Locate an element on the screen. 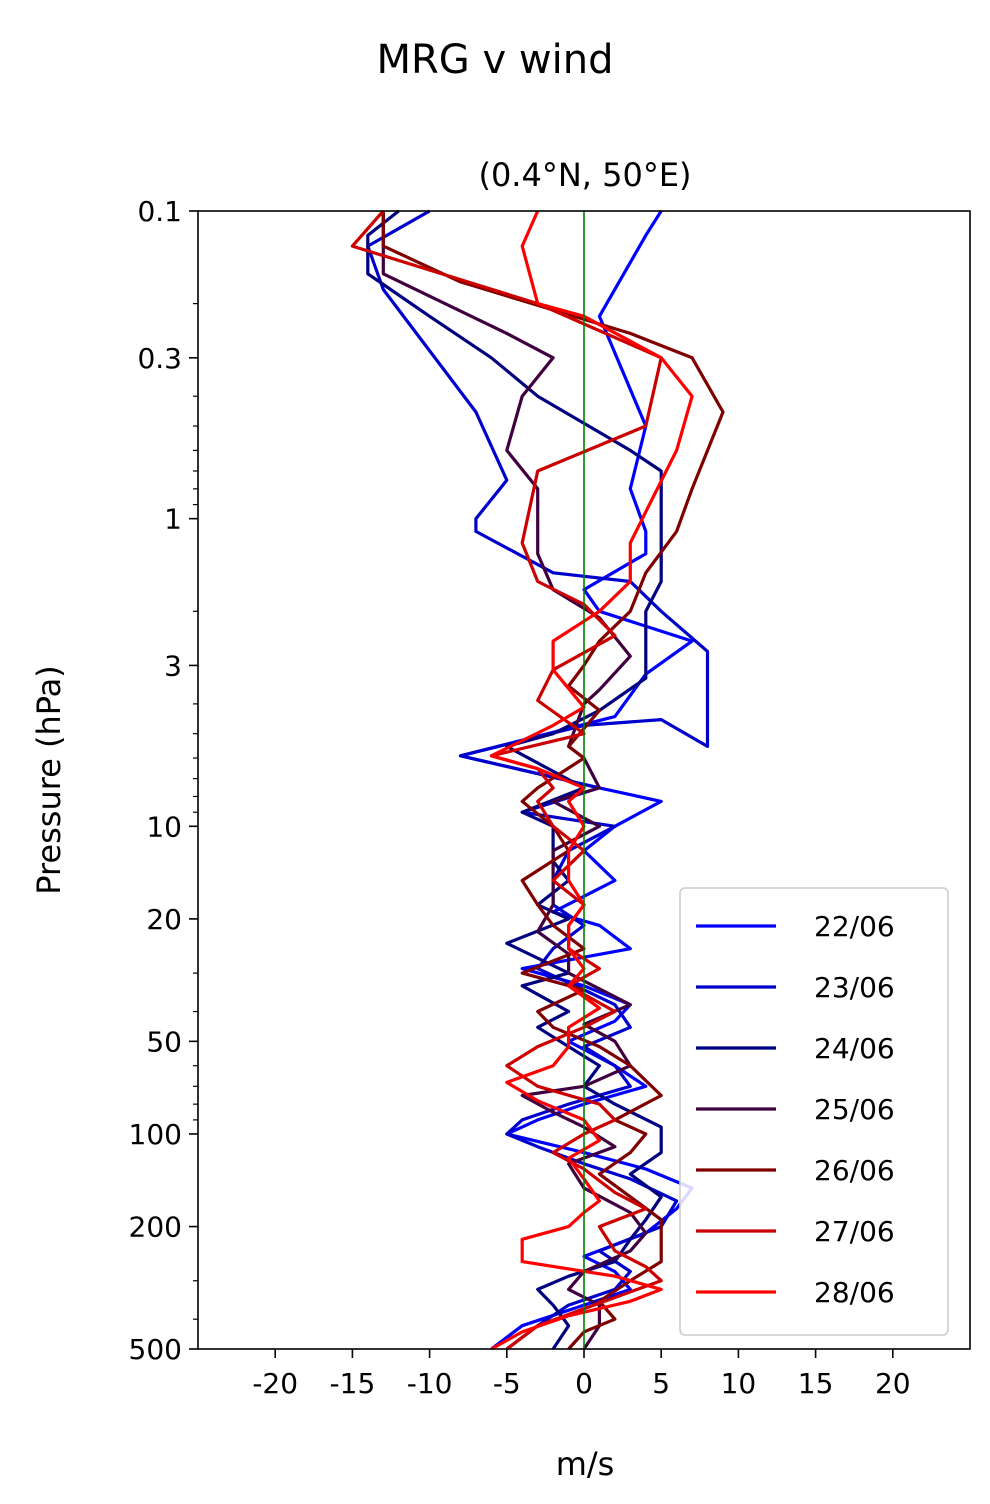  y-tick-label-0: 0.1 is located at coordinates (159, 211).